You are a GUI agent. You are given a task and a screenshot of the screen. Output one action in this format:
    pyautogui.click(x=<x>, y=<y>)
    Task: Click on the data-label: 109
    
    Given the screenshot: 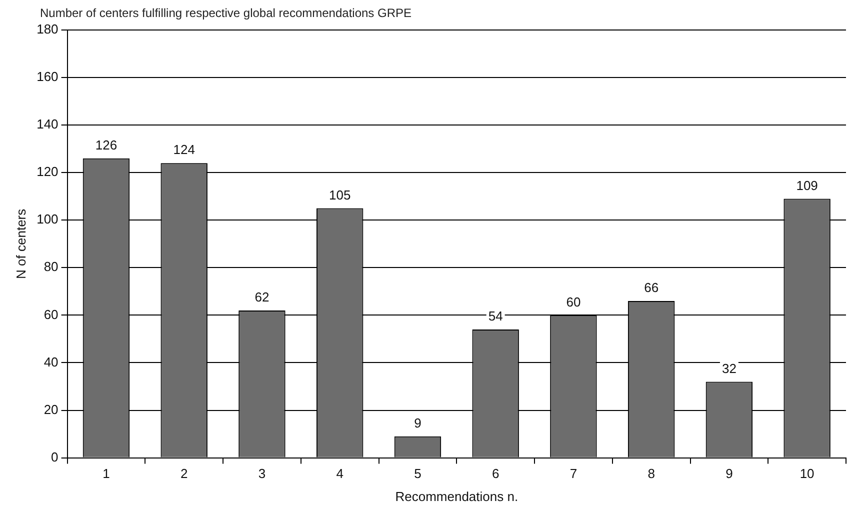 What is the action you would take?
    pyautogui.click(x=807, y=185)
    